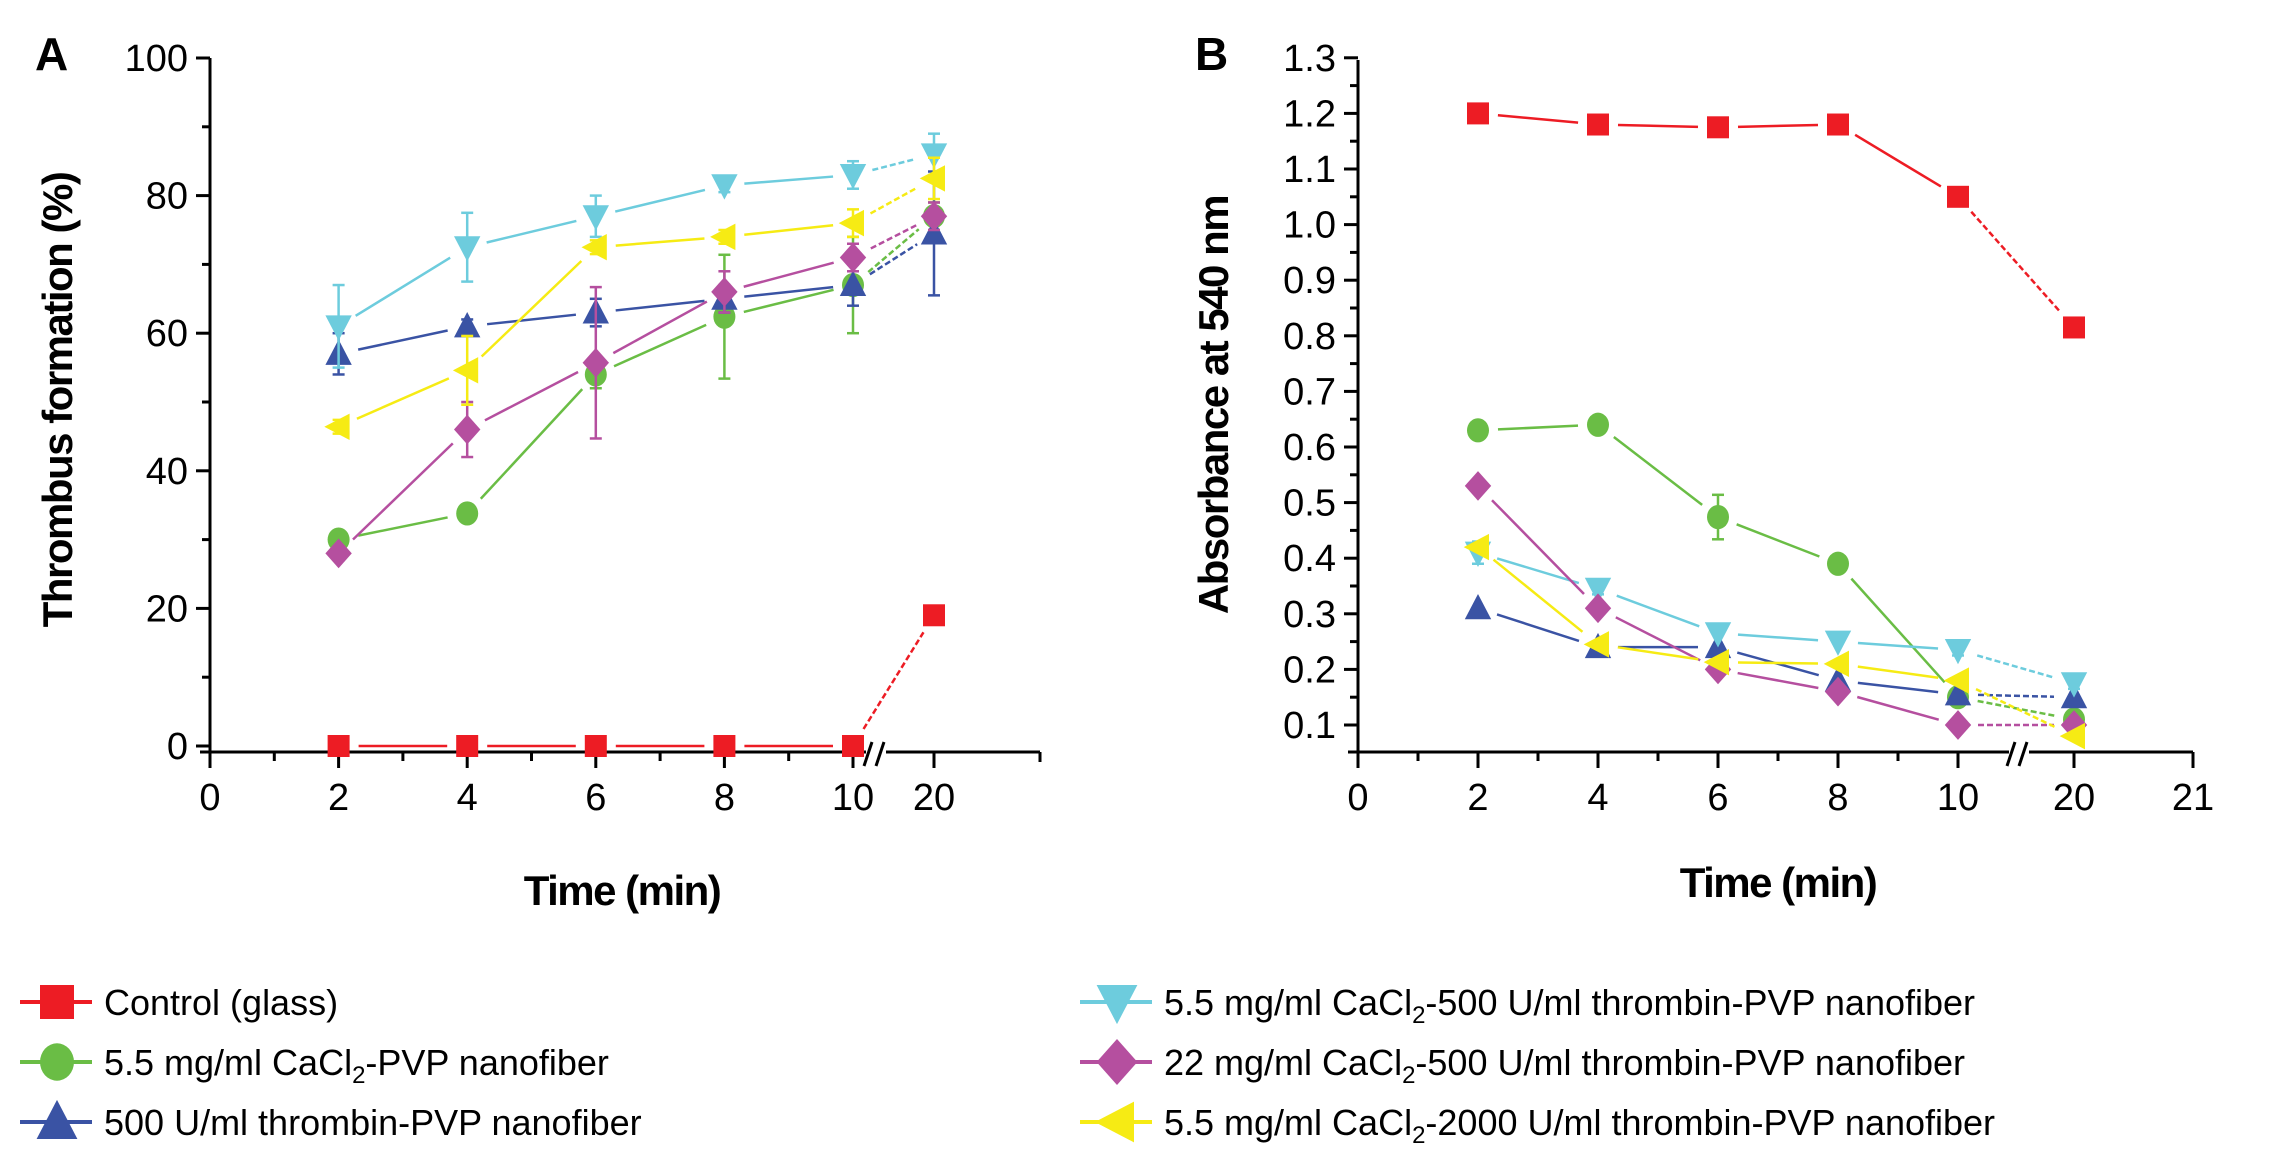 This screenshot has width=2283, height=1171. I want to click on y-tick-label: 100, so click(156, 59).